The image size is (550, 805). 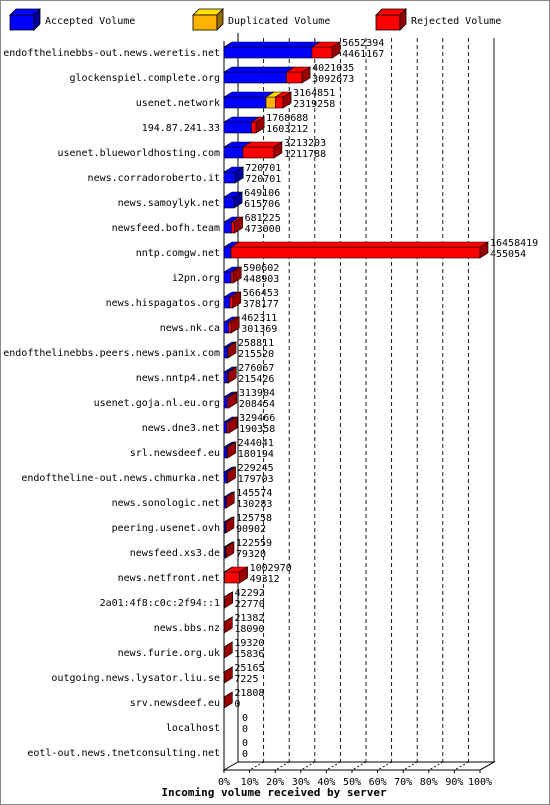 What do you see at coordinates (261, 279) in the screenshot?
I see `value-label-accepted: 448903` at bounding box center [261, 279].